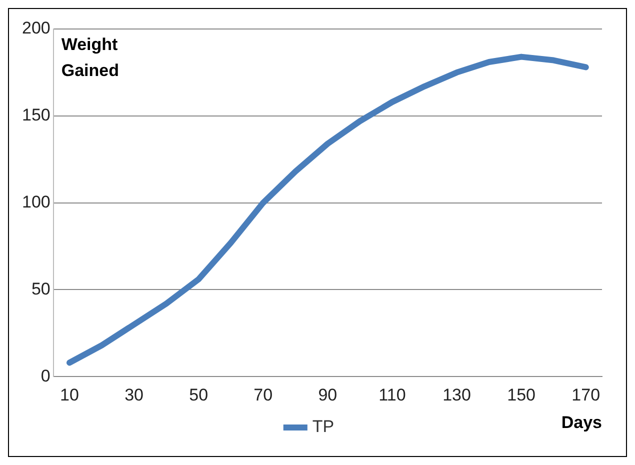 This screenshot has height=465, width=635. What do you see at coordinates (328, 394) in the screenshot?
I see `x-tick-label: 90` at bounding box center [328, 394].